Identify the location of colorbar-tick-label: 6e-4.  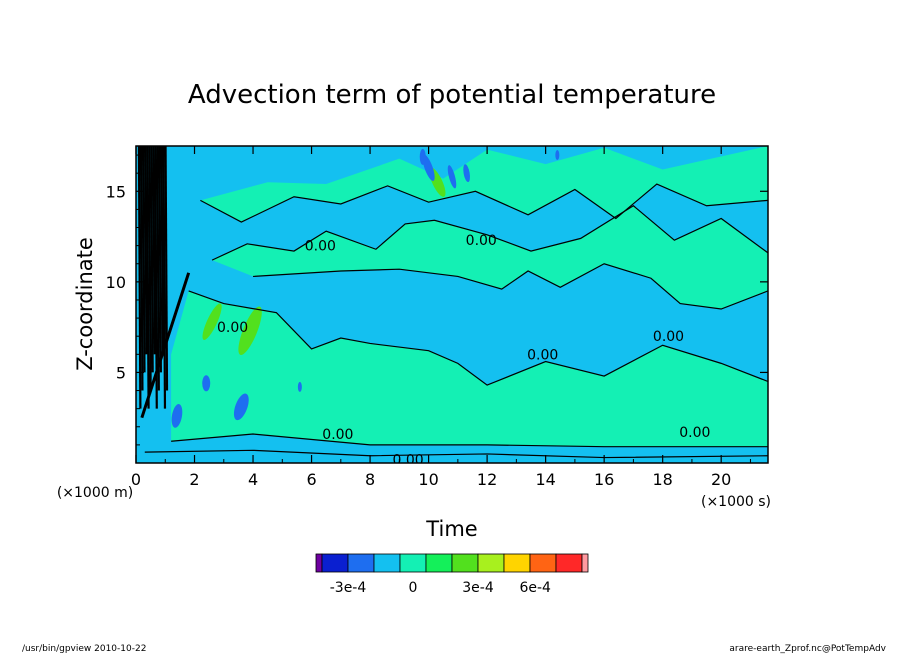
(535, 588).